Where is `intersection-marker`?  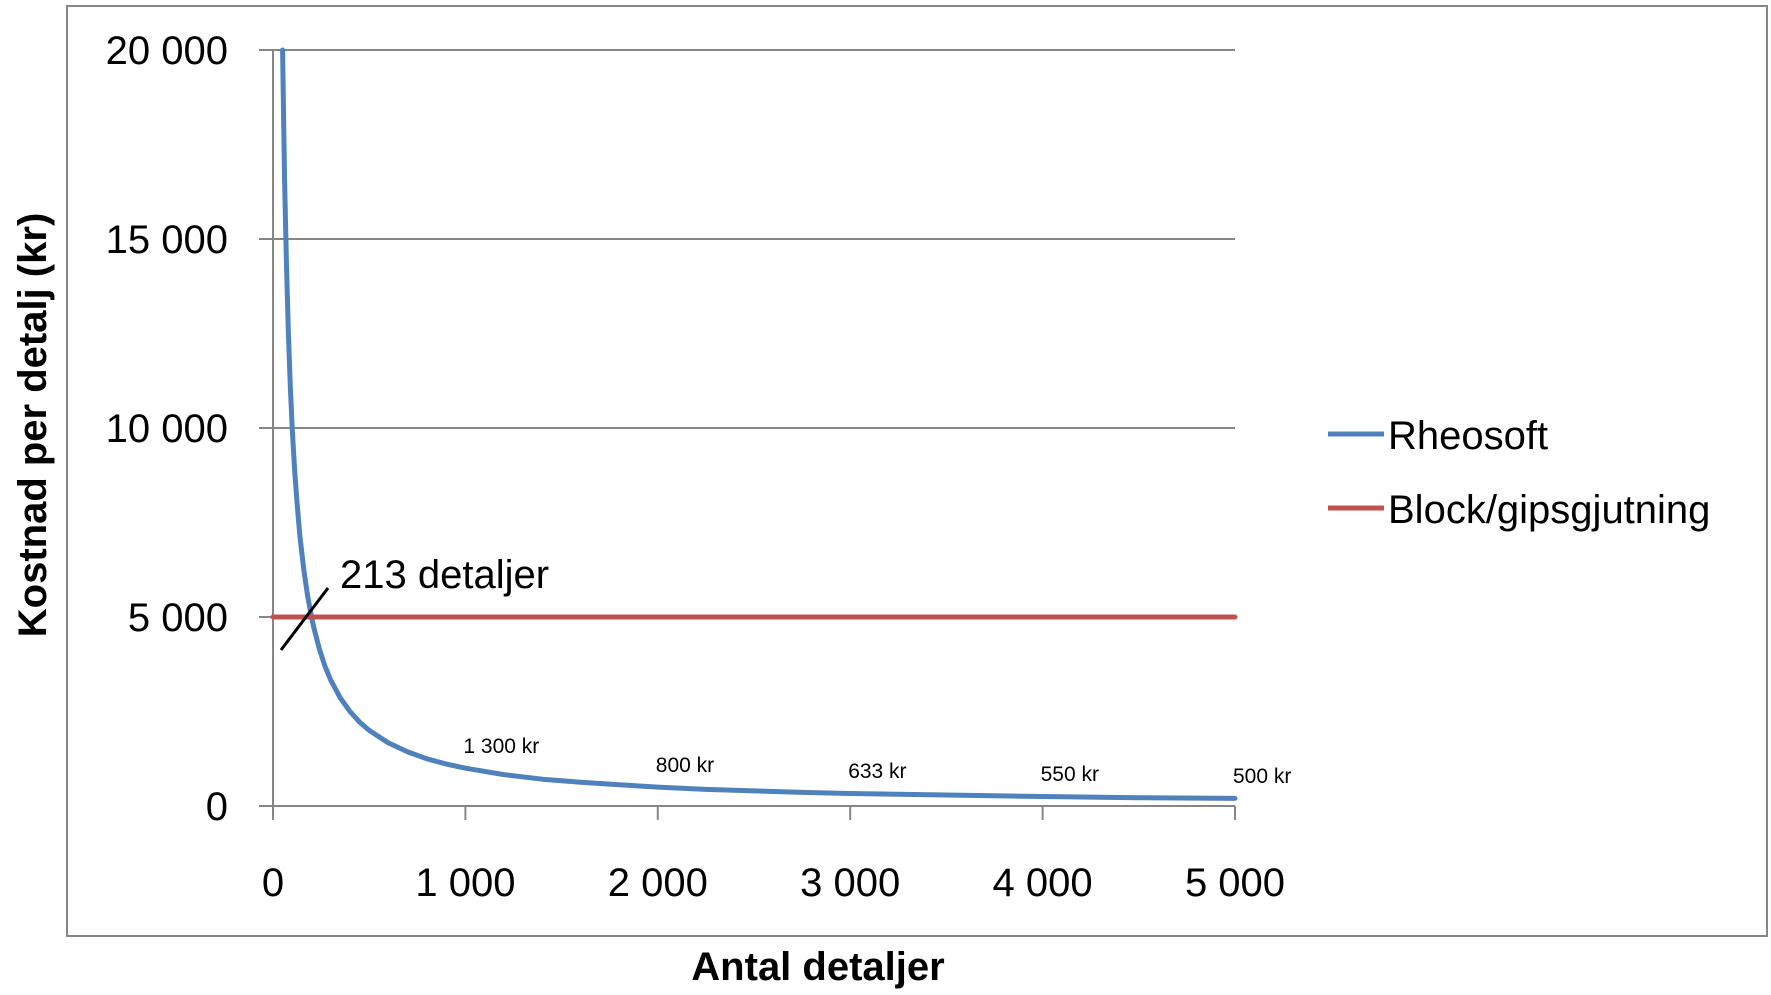 intersection-marker is located at coordinates (304, 619).